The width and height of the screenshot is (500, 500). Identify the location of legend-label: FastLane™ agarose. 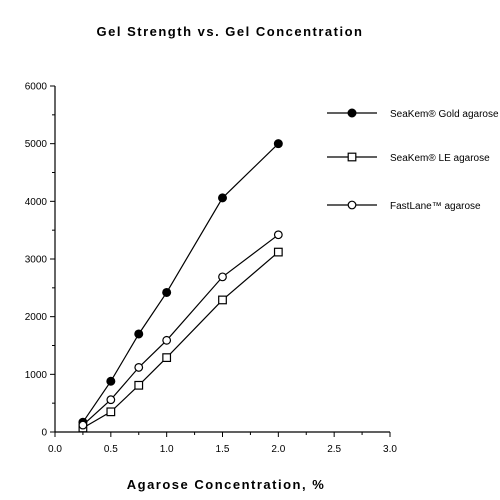
(435, 206).